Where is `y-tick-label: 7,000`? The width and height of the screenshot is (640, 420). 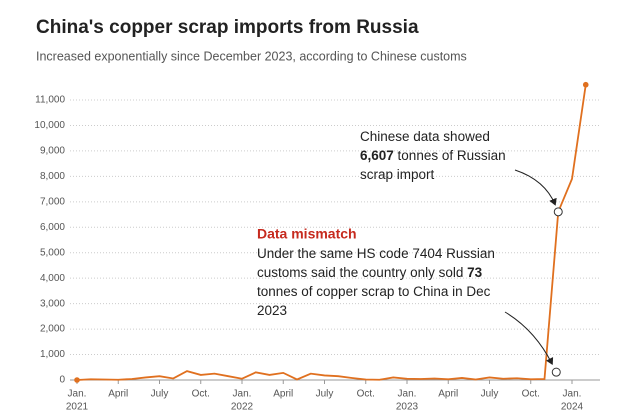
y-tick-label: 7,000 is located at coordinates (52, 201).